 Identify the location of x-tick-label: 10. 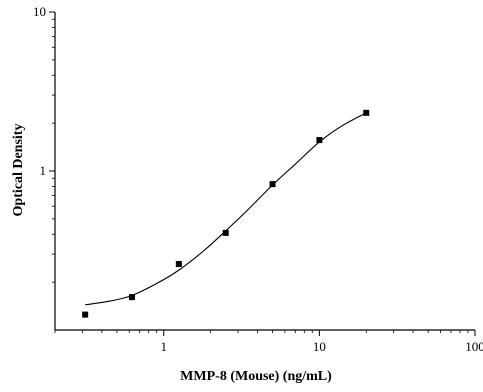
(319, 346).